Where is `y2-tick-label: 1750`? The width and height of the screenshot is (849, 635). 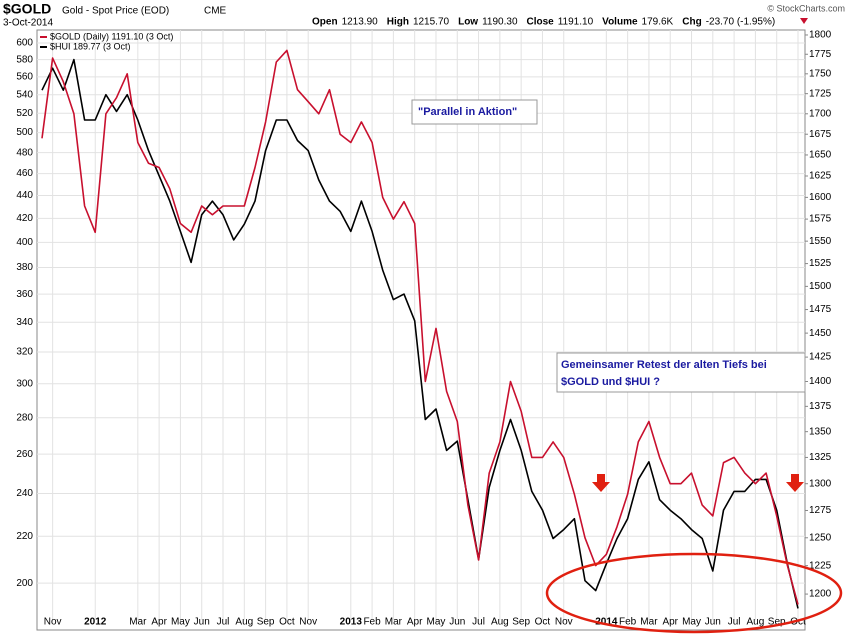 y2-tick-label: 1750 is located at coordinates (820, 73).